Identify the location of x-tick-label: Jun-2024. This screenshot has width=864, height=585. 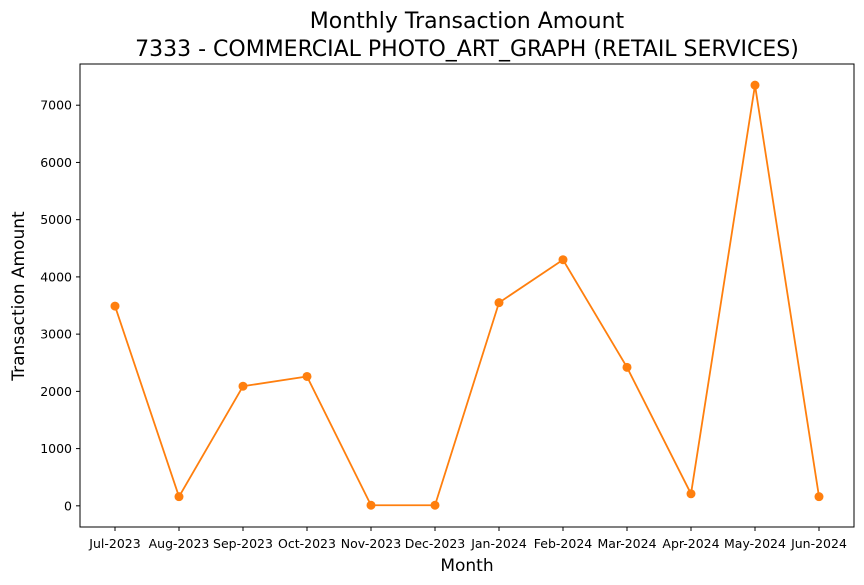
(818, 543).